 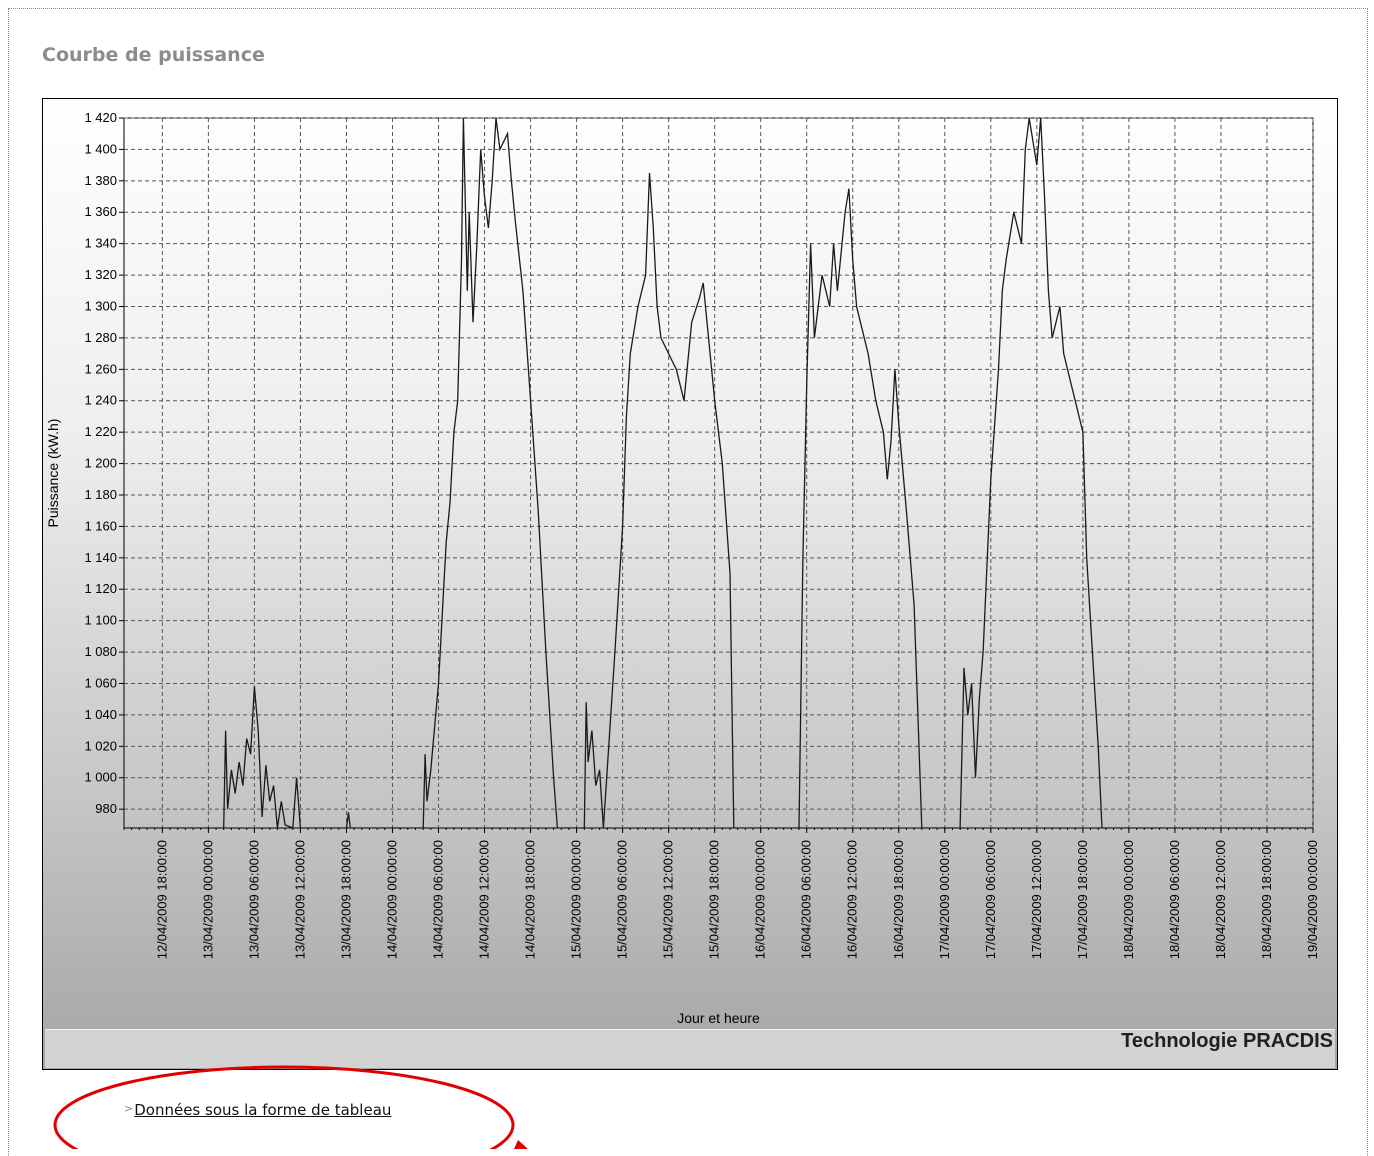 What do you see at coordinates (1312, 899) in the screenshot?
I see `x-tick-label: 19/04/2009 00:00:00` at bounding box center [1312, 899].